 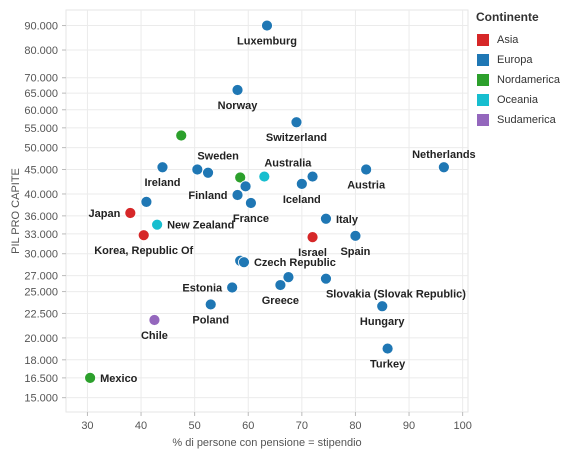 What do you see at coordinates (210, 320) in the screenshot?
I see `point-label: Poland` at bounding box center [210, 320].